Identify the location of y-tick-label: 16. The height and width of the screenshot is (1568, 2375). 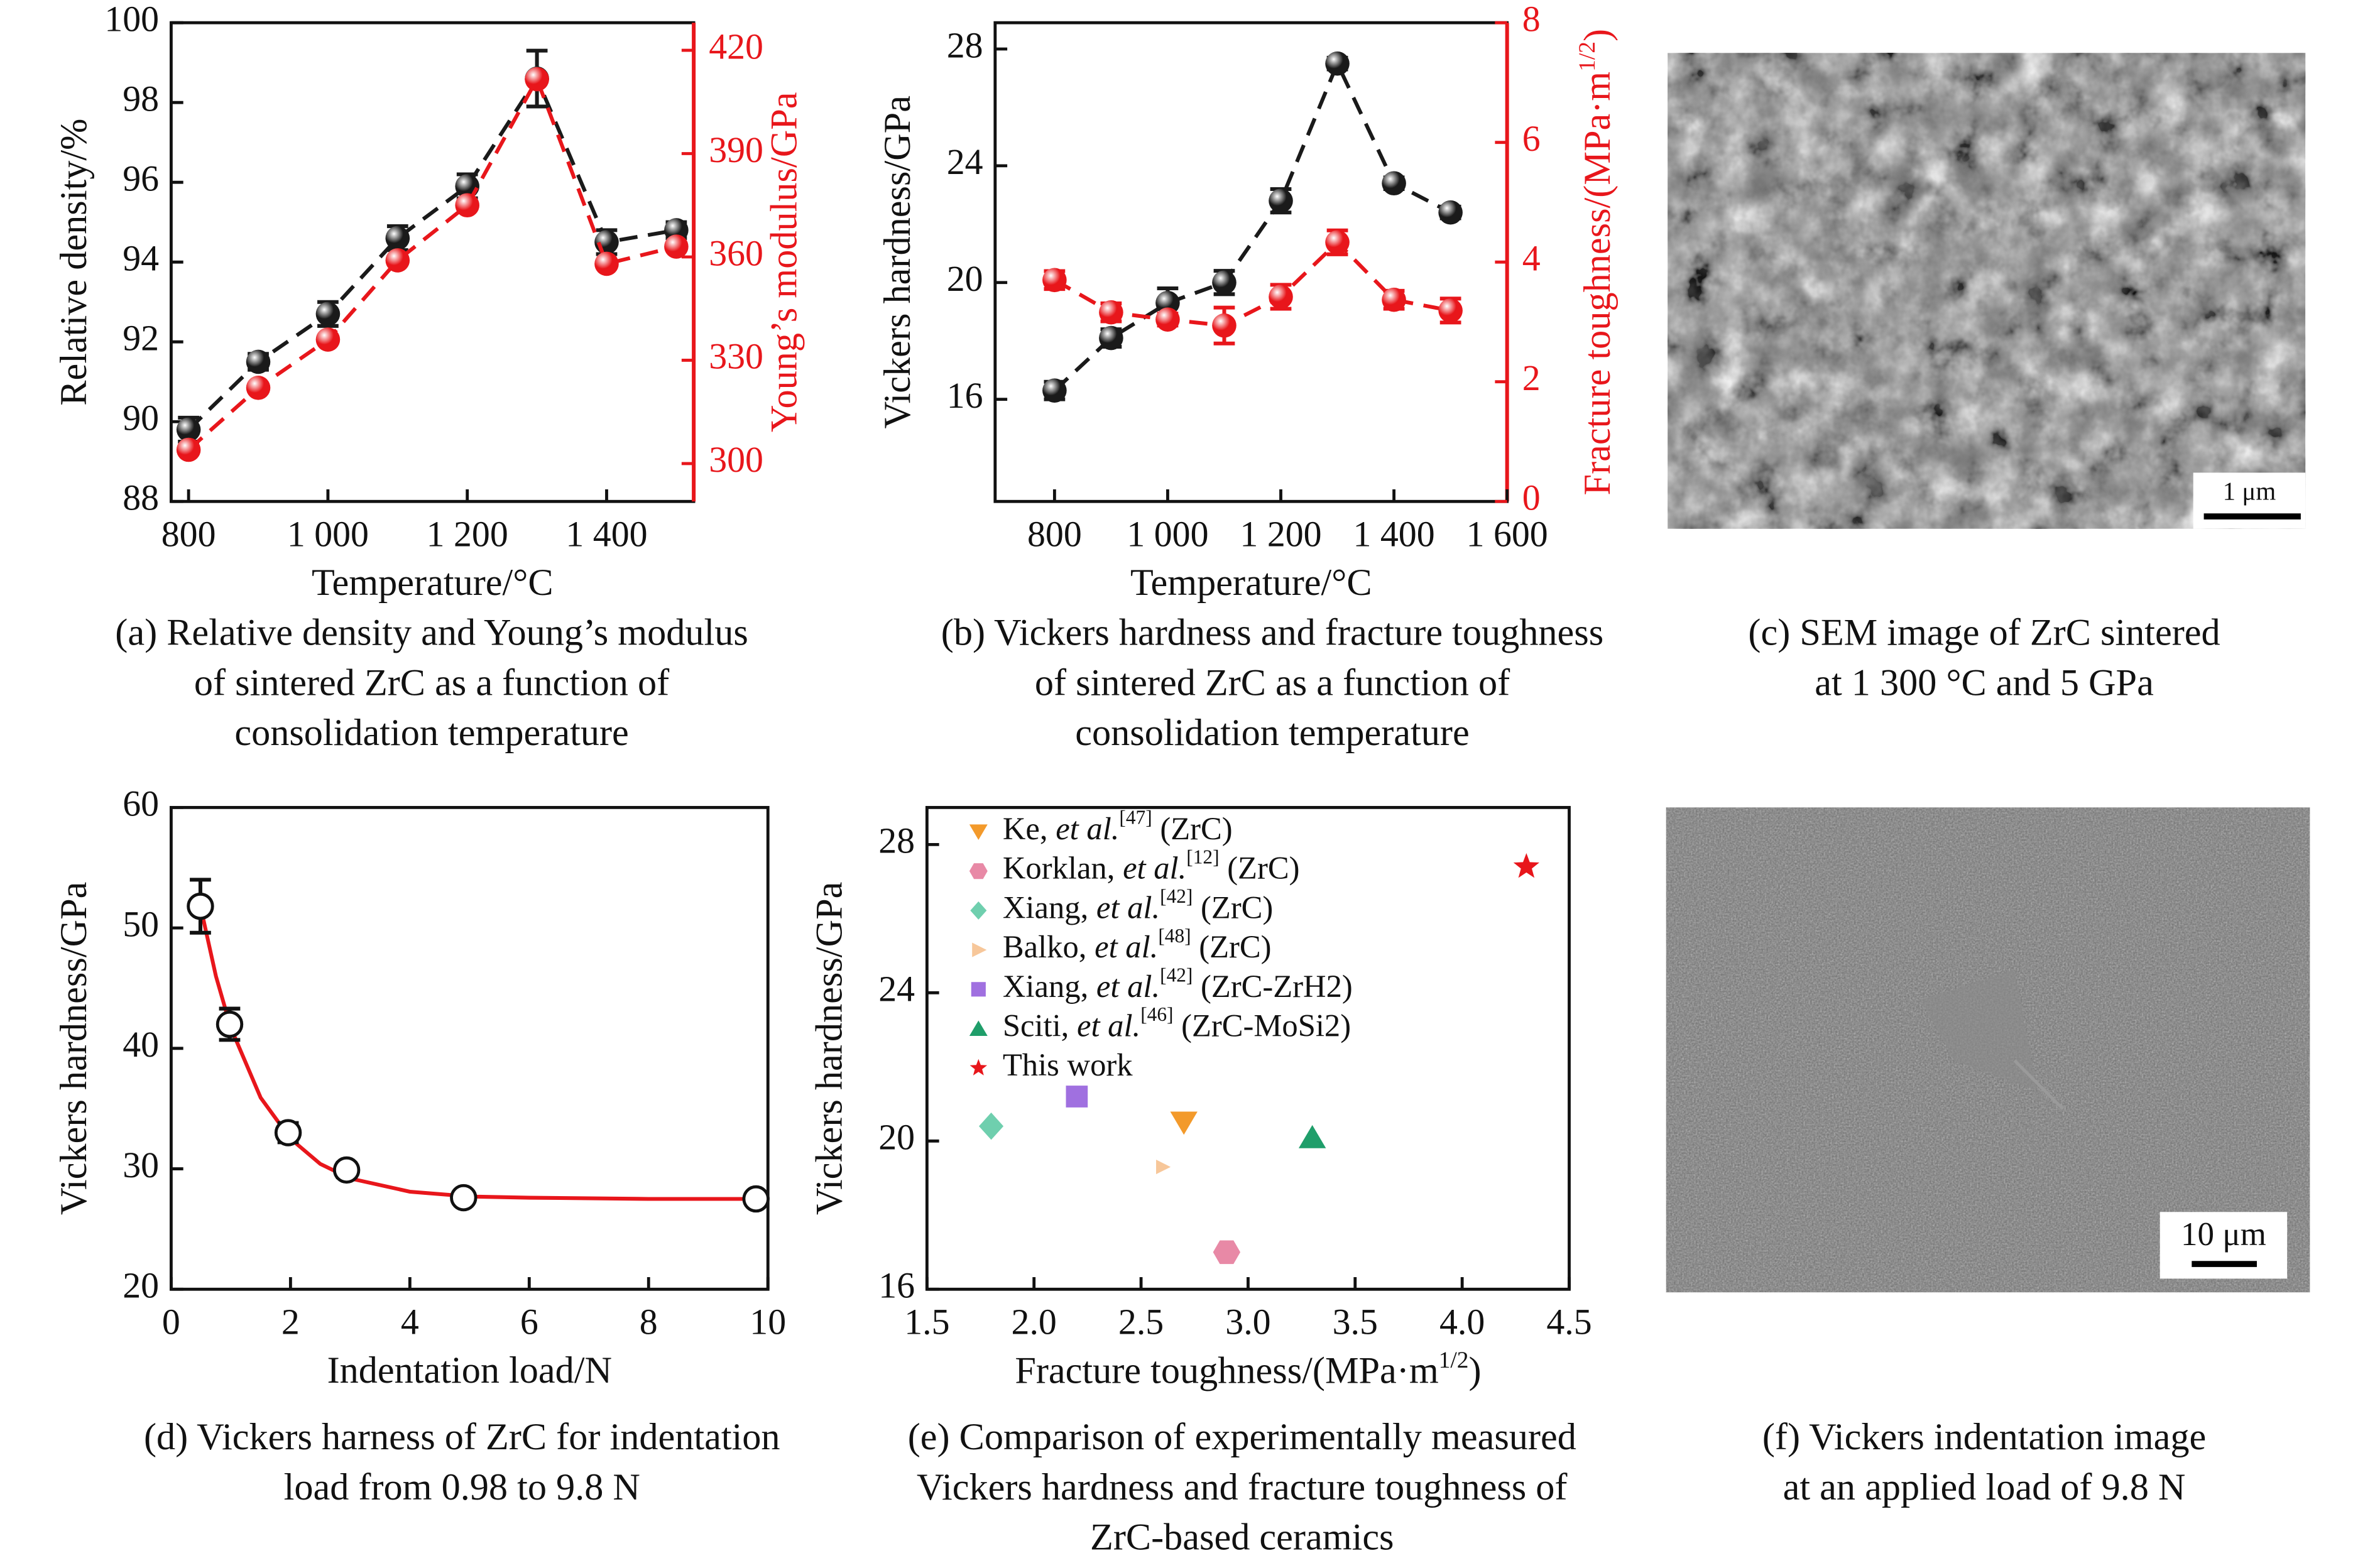
(965, 395).